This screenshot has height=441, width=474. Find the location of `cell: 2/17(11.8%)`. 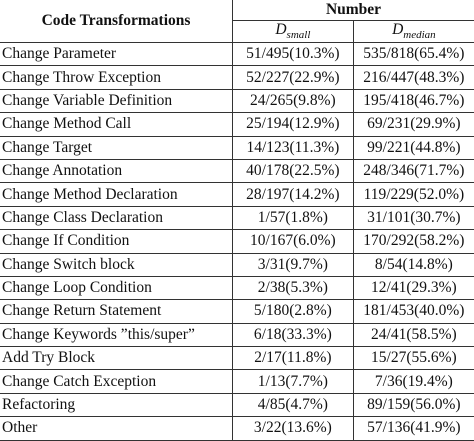

cell: 2/17(11.8%) is located at coordinates (293, 358).